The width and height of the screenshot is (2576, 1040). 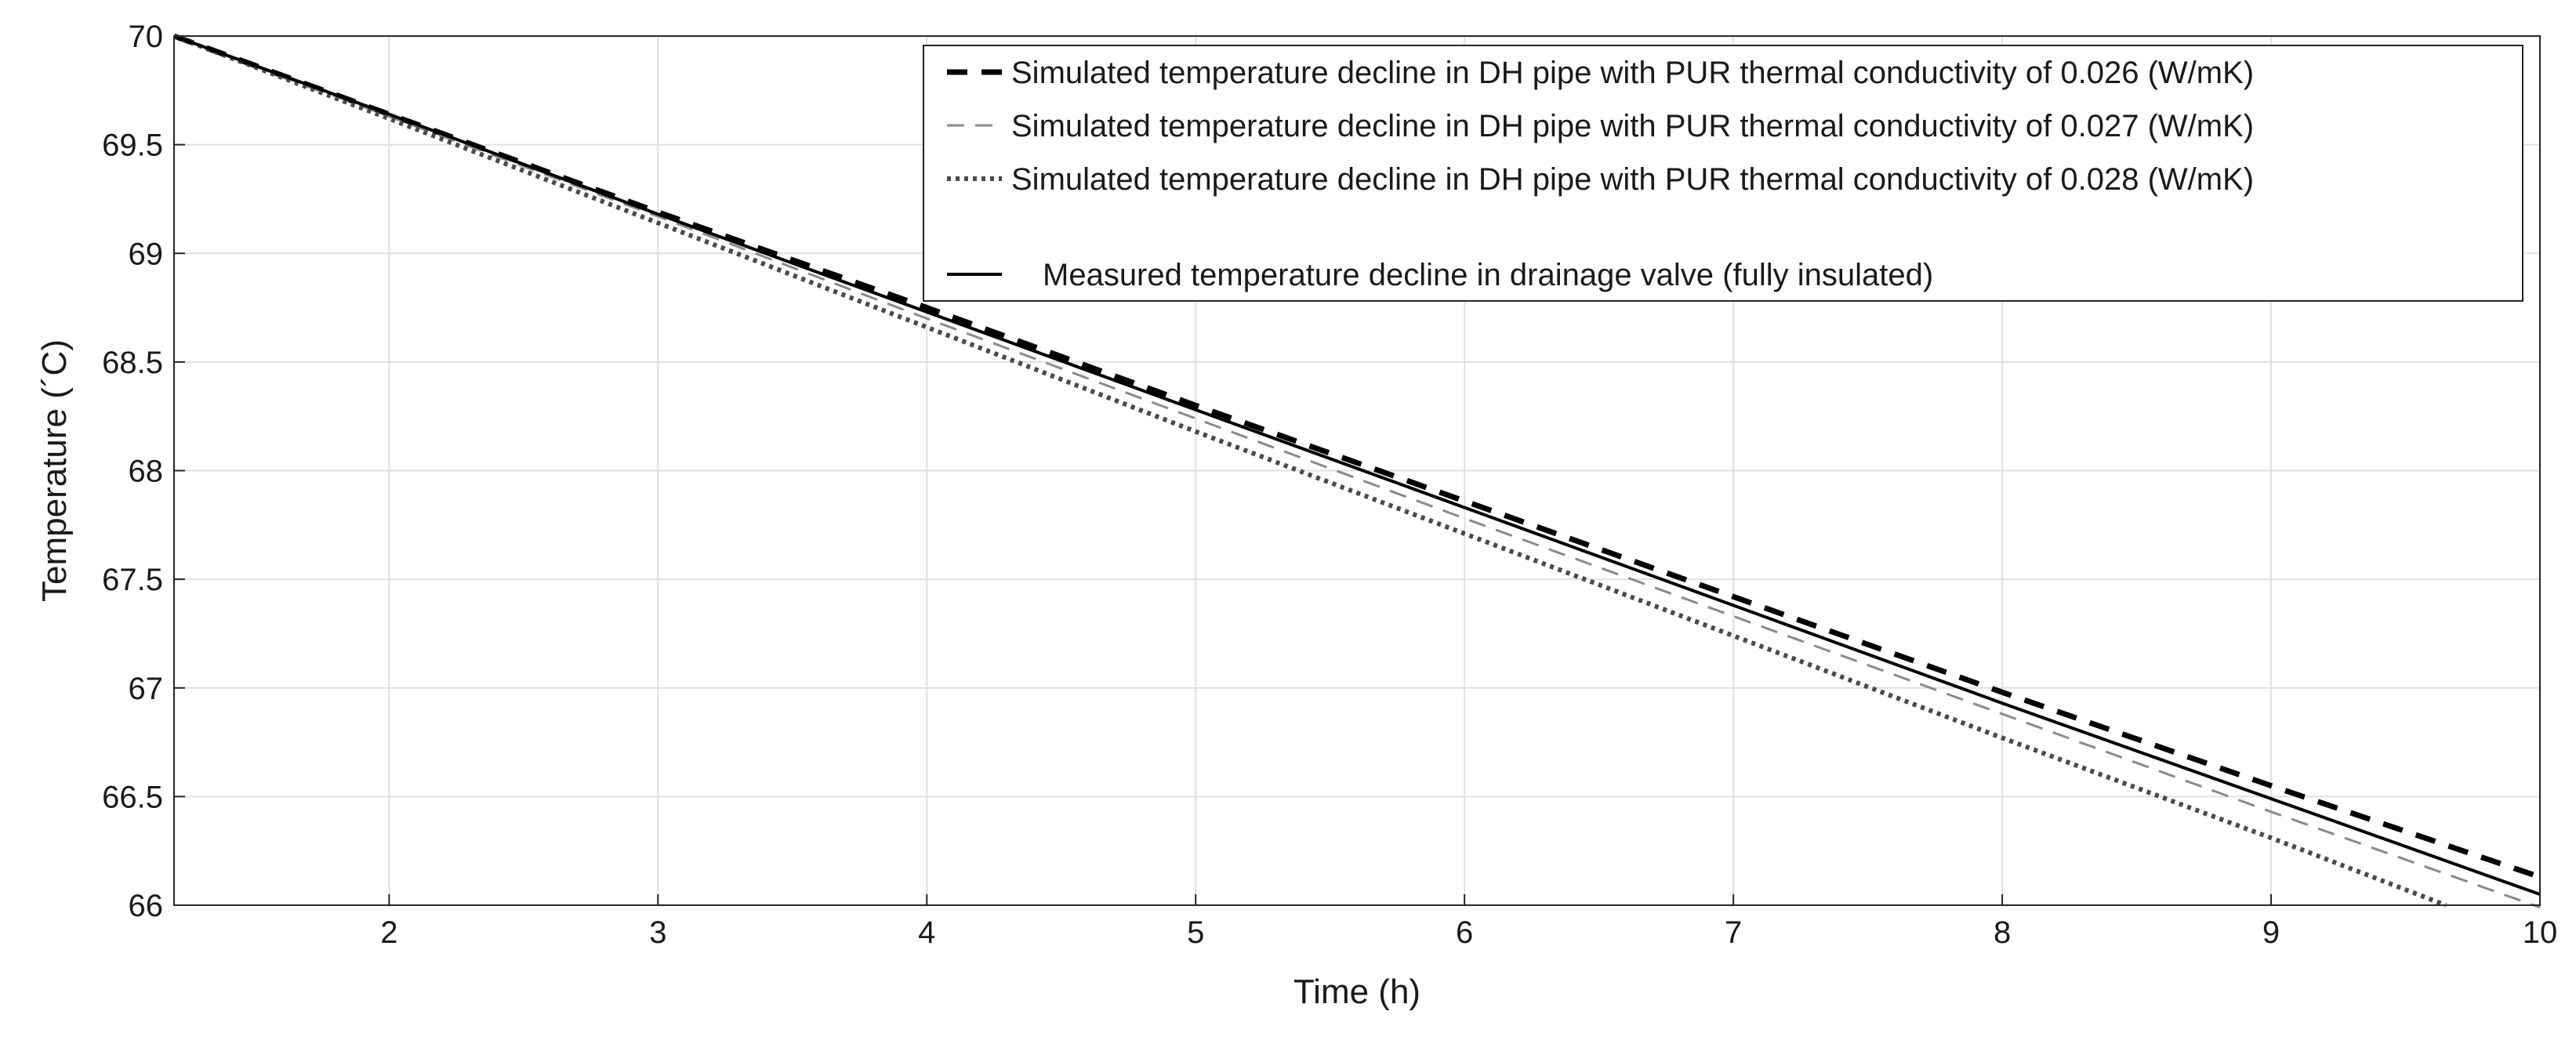 What do you see at coordinates (55, 470) in the screenshot?
I see `y-axis-label: Temperature (´C)` at bounding box center [55, 470].